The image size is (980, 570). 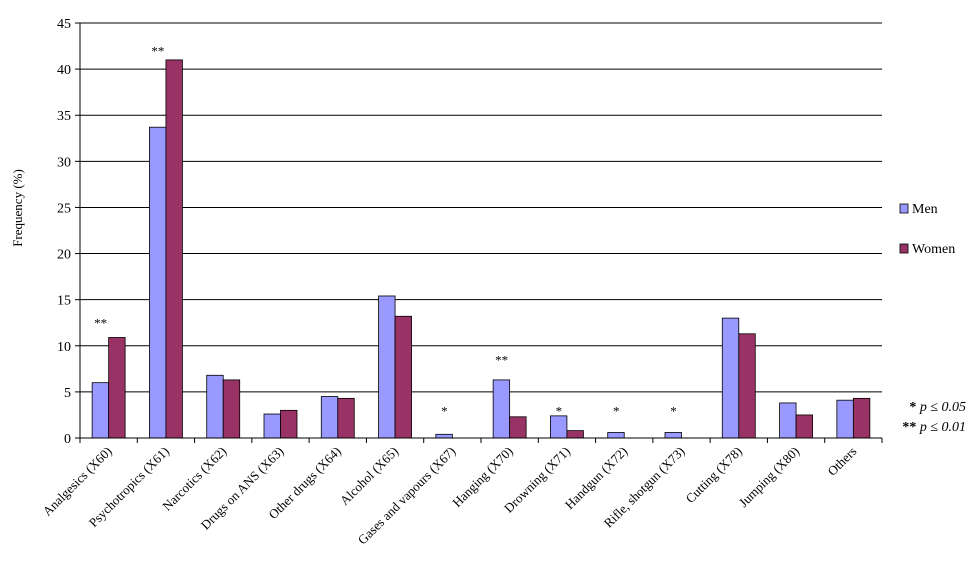 I want to click on y-tick-label: 35, so click(x=64, y=116).